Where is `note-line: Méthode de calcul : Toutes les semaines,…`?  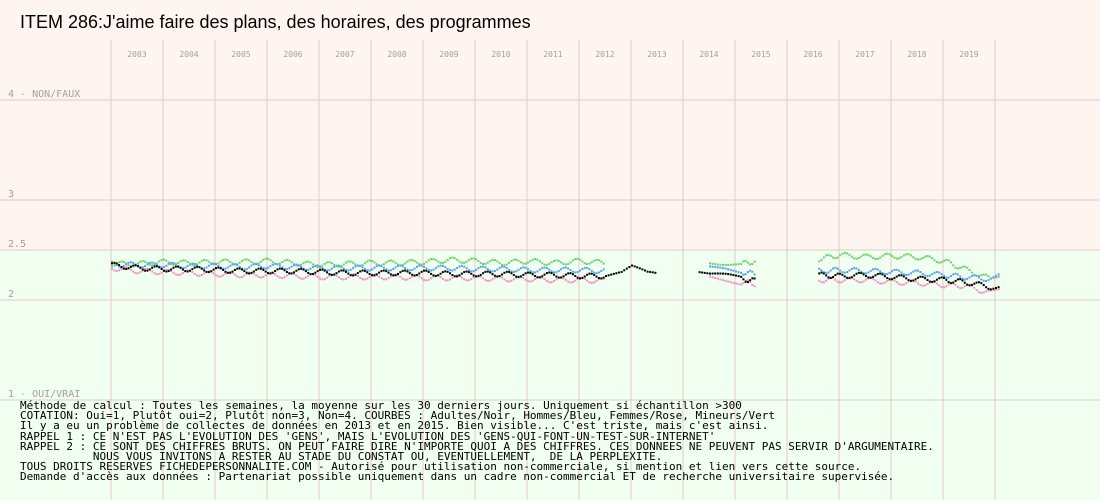 note-line: Méthode de calcul : Toutes les semaines,… is located at coordinates (381, 405).